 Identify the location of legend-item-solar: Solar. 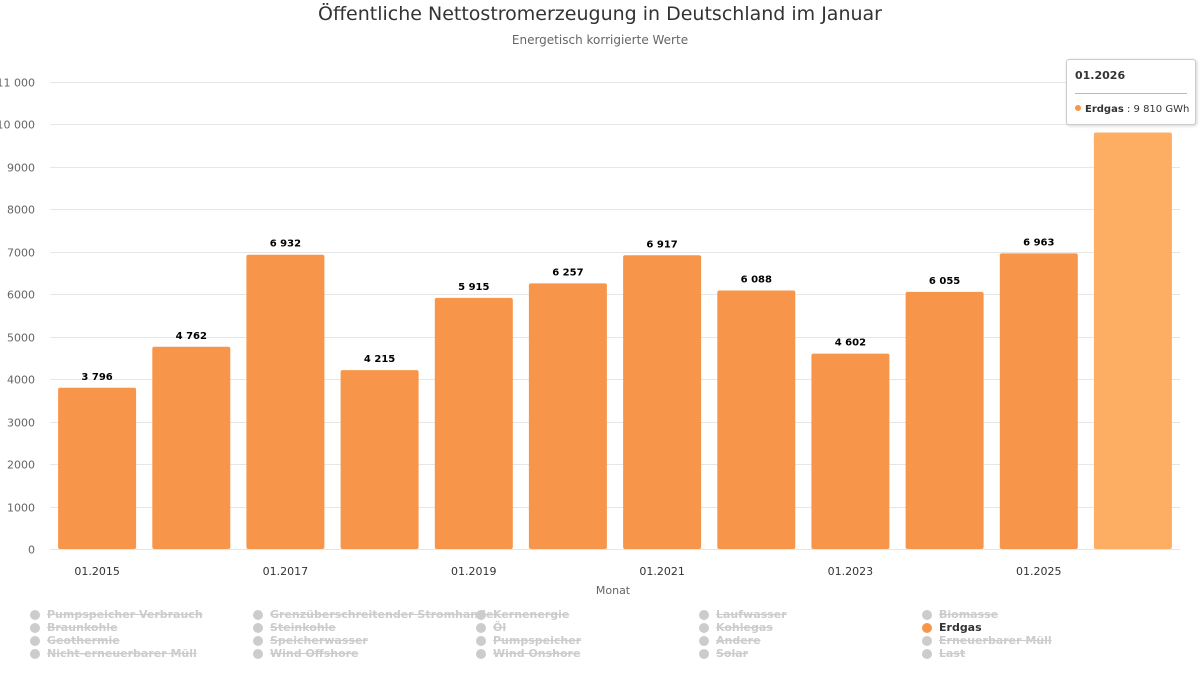
(810, 653).